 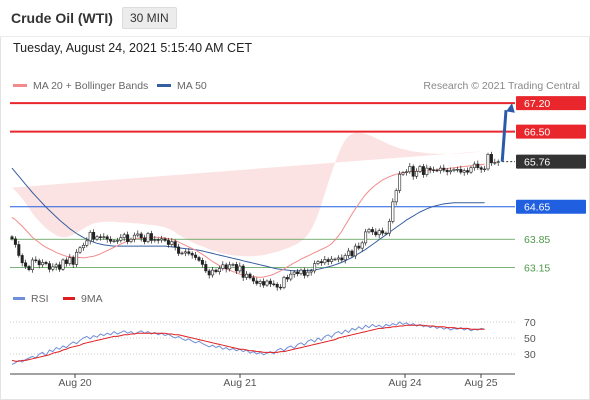 What do you see at coordinates (404, 383) in the screenshot?
I see `x-tick-label: Aug 24` at bounding box center [404, 383].